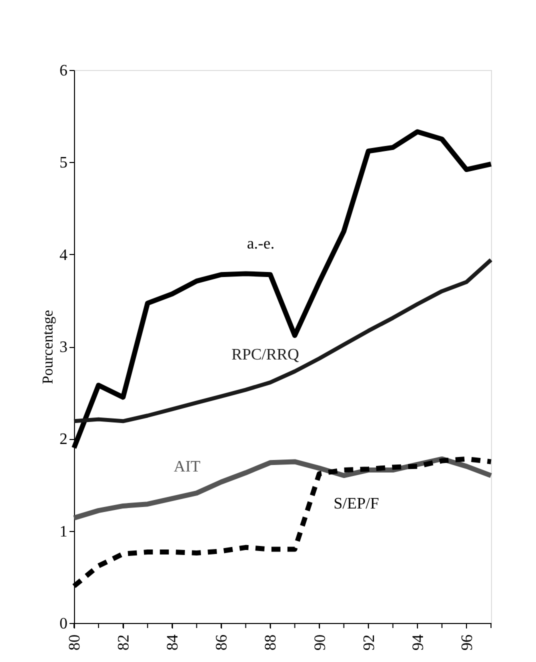 This screenshot has width=536, height=662. Describe the element at coordinates (369, 642) in the screenshot. I see `x-tick-label: 92` at that location.